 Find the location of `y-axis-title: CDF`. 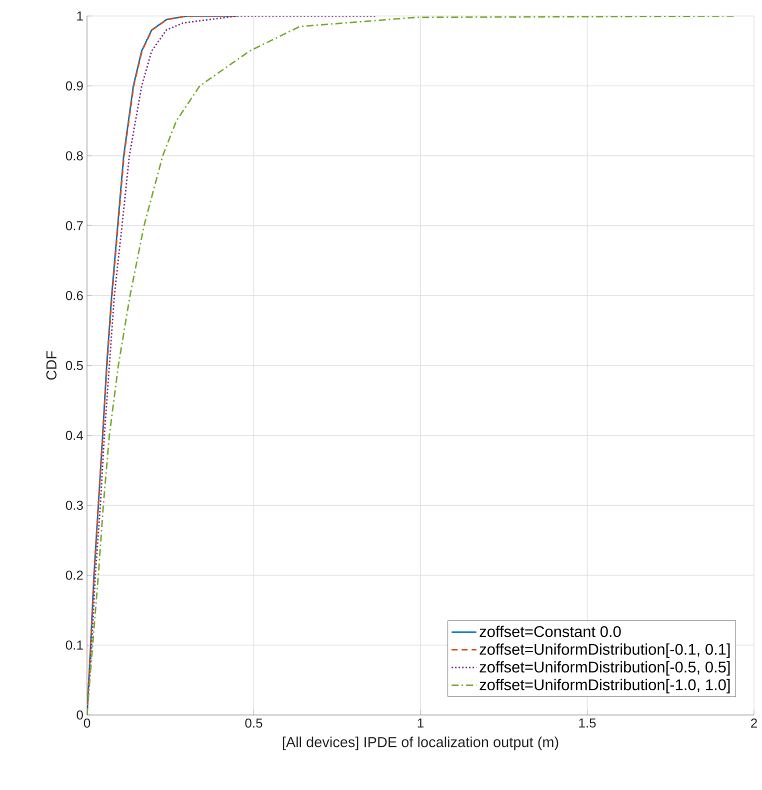

y-axis-title: CDF is located at coordinates (51, 365).